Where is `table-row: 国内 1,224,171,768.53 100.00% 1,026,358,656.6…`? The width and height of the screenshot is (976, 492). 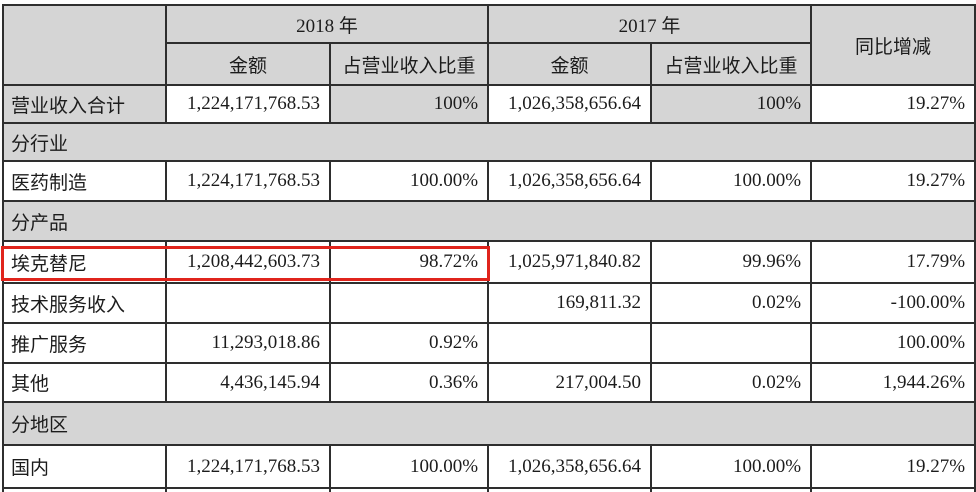
table-row: 国内 1,224,171,768.53 100.00% 1,026,358,656.6… is located at coordinates (489, 466).